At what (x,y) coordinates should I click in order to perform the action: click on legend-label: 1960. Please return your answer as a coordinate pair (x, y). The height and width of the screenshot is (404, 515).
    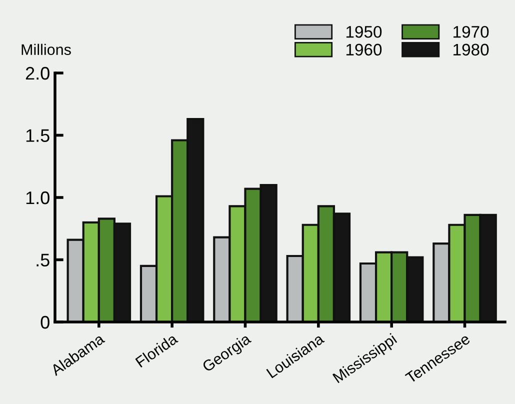
    Looking at the image, I should click on (364, 50).